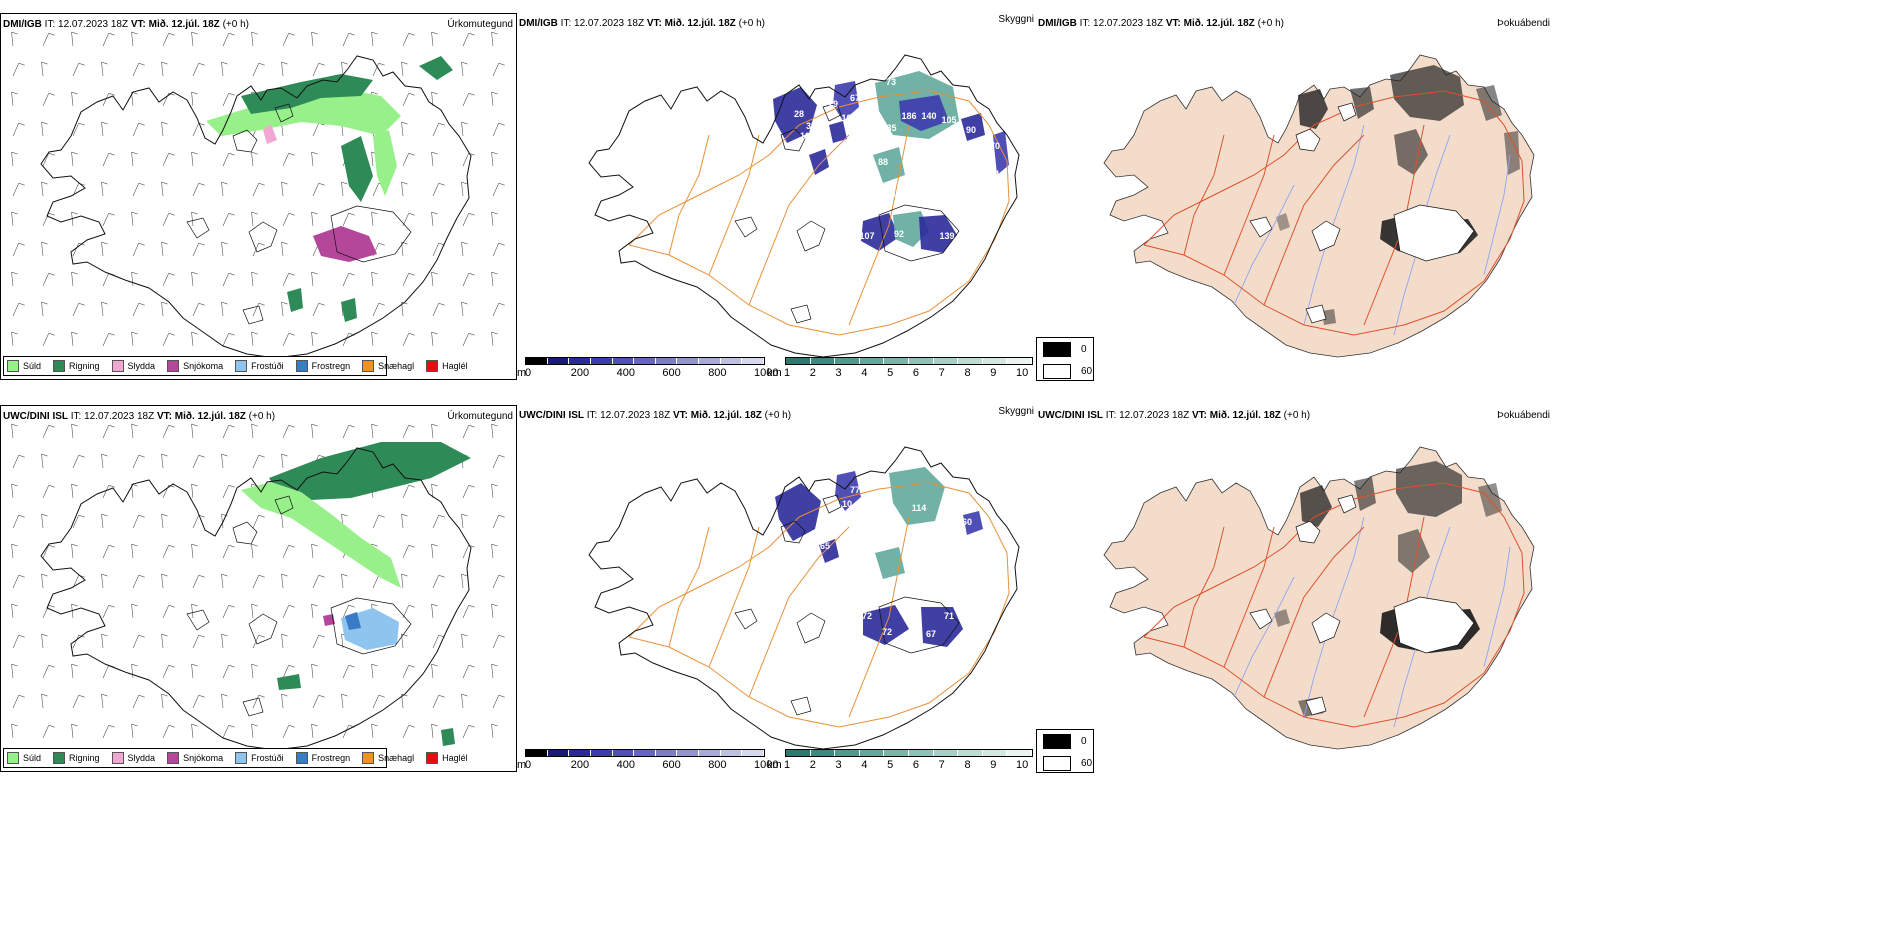  Describe the element at coordinates (915, 373) in the screenshot. I see `colorbar-tick: 6` at that location.